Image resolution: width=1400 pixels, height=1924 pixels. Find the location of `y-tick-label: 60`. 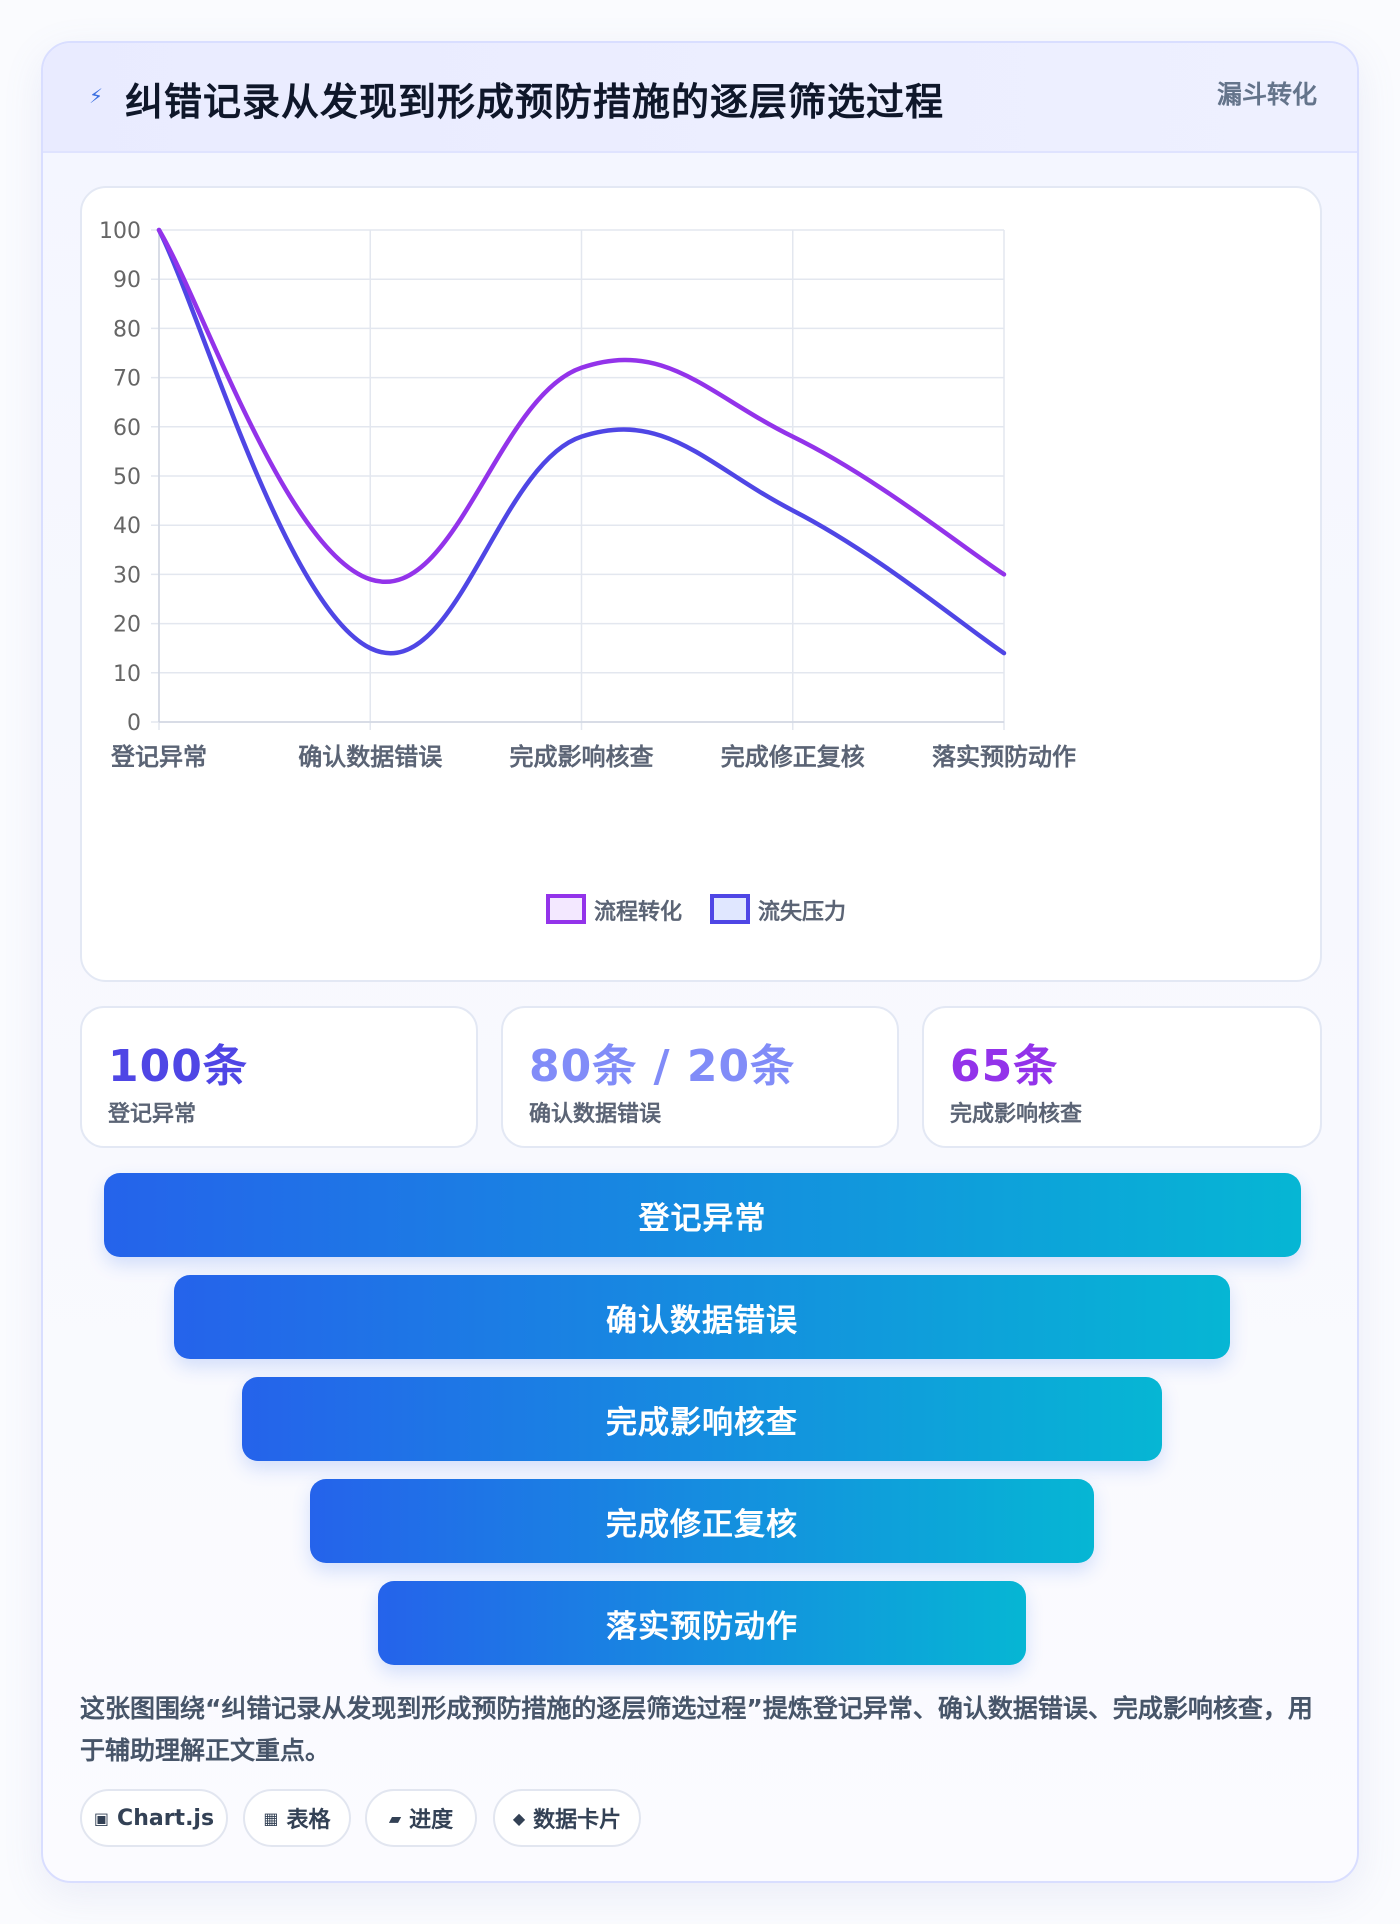

y-tick-label: 60 is located at coordinates (127, 428).